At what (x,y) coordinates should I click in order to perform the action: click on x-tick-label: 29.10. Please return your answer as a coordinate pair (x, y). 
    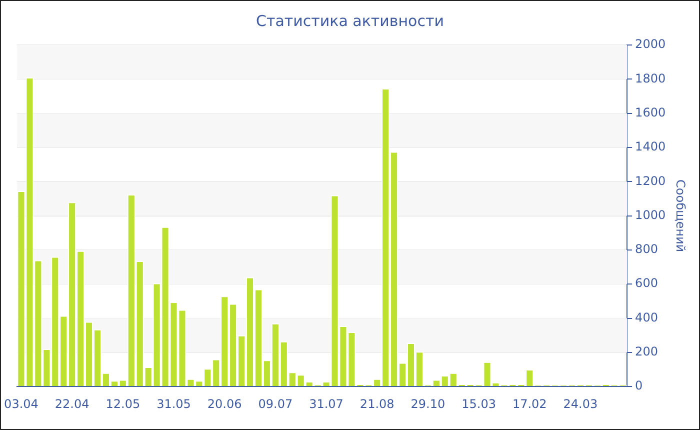
    Looking at the image, I should click on (428, 403).